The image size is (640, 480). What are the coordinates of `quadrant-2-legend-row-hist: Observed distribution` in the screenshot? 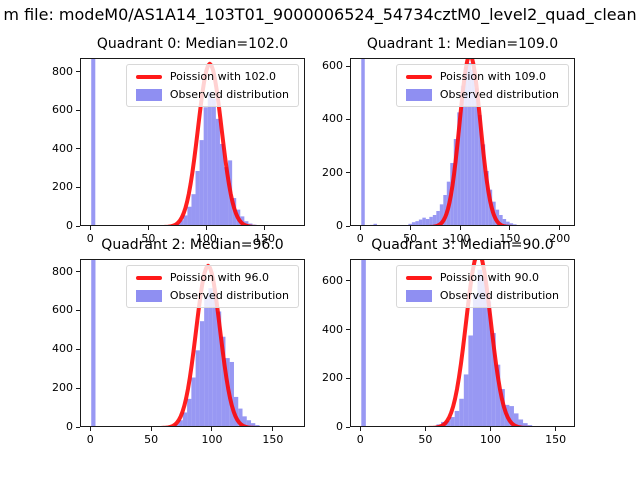 It's located at (212, 295).